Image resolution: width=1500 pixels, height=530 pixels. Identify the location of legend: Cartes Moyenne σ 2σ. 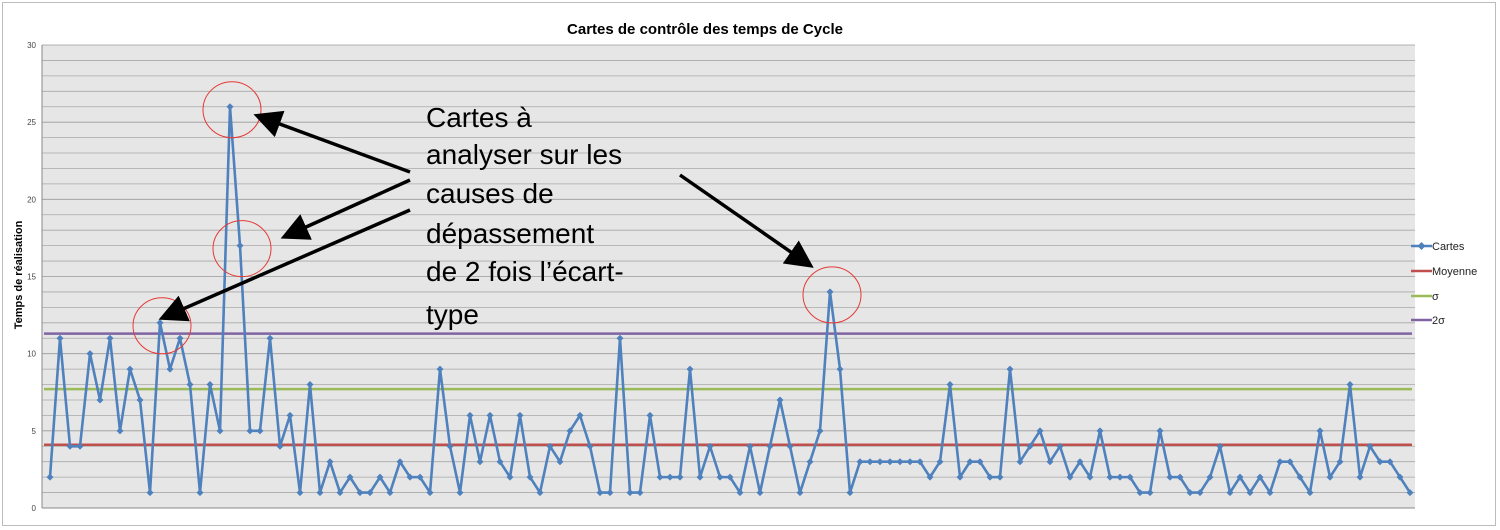
(1444, 284).